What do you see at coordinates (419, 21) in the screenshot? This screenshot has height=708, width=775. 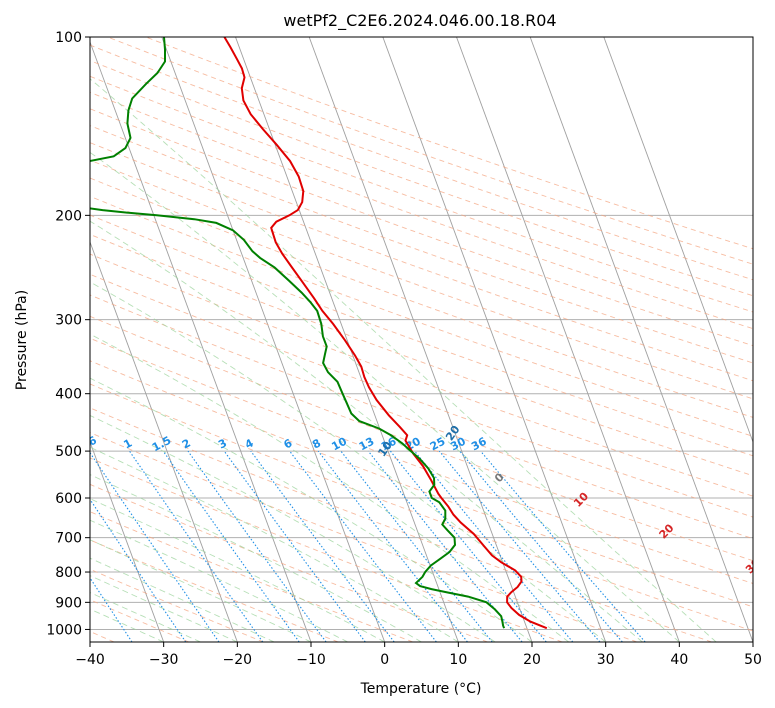 I see `chart-title: wetPf2_C2E6.2024.046.00.18.R04` at bounding box center [419, 21].